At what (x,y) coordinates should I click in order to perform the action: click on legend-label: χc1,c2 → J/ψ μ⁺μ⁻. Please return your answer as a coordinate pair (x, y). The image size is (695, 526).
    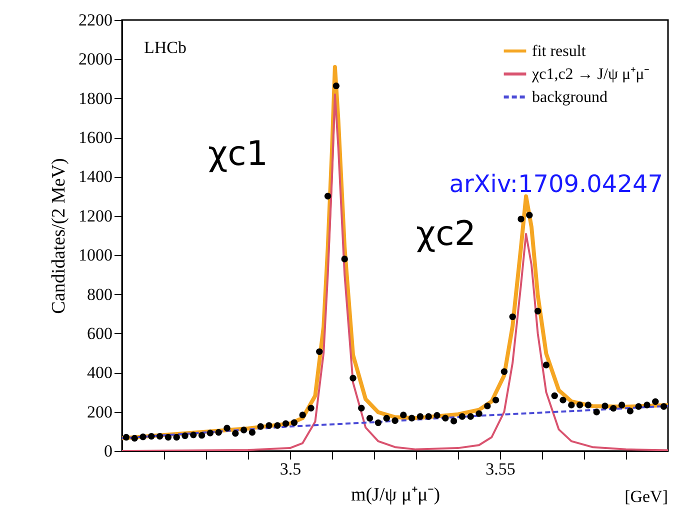
    Looking at the image, I should click on (590, 74).